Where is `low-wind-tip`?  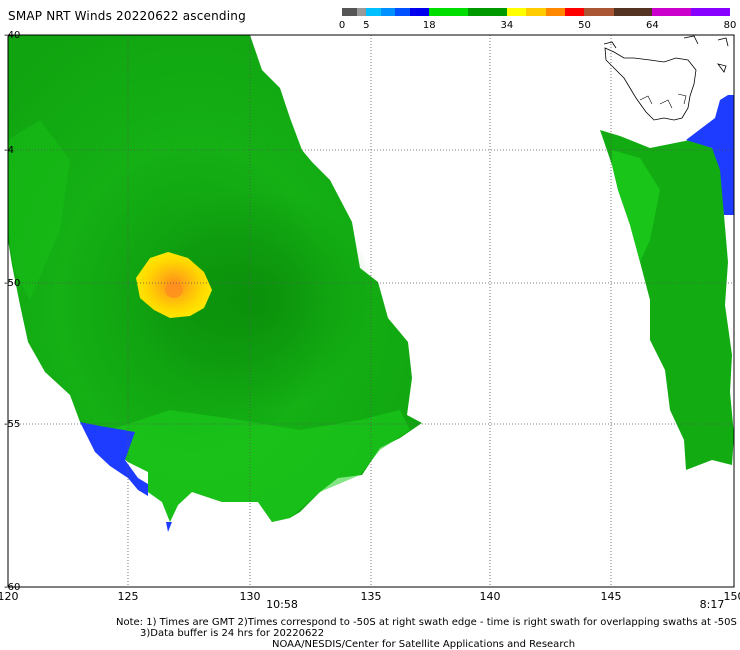 low-wind-tip is located at coordinates (169, 527).